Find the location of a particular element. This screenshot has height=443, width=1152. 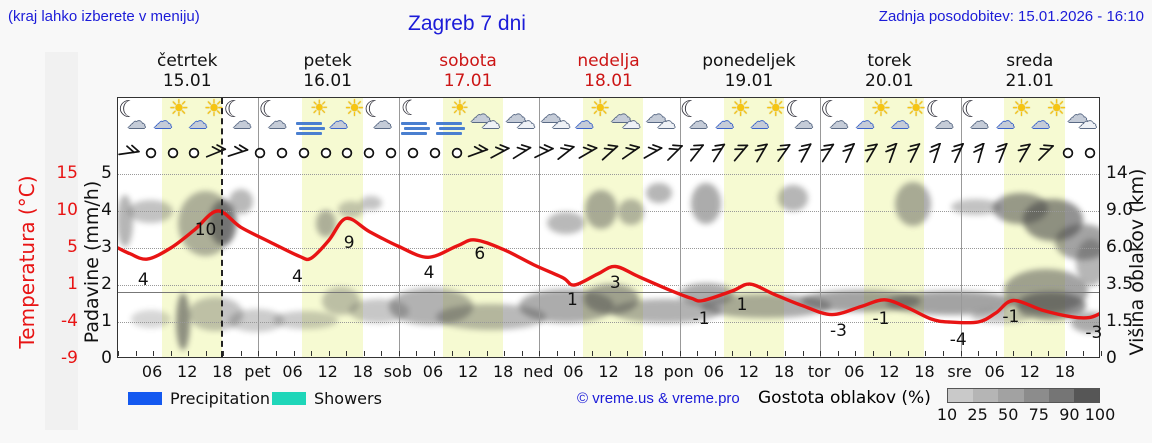

bottom-axis-label: tor is located at coordinates (819, 371).